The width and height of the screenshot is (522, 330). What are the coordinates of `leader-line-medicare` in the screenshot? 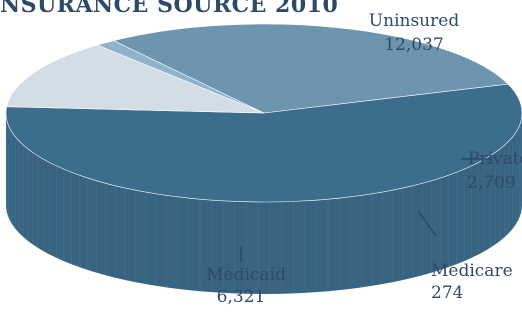 It's located at (427, 223).